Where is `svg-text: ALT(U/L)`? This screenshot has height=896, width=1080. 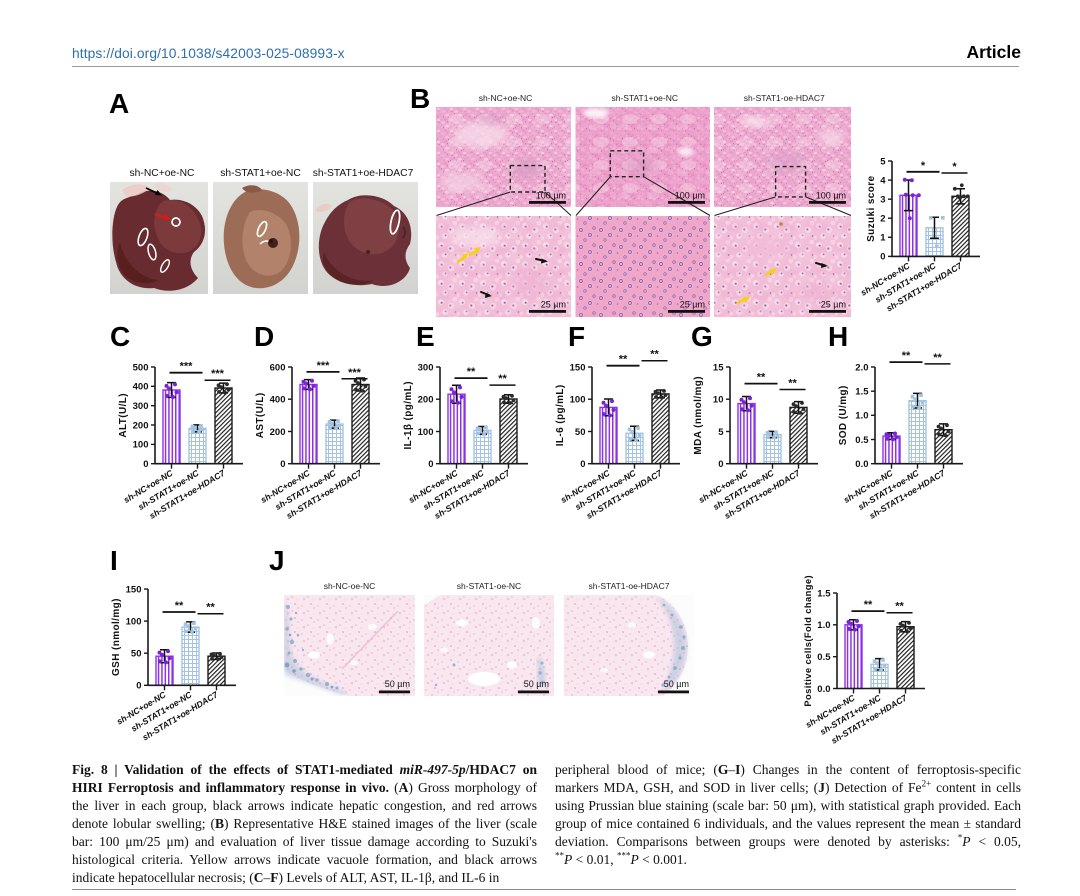 svg-text: ALT(U/L) is located at coordinates (123, 415).